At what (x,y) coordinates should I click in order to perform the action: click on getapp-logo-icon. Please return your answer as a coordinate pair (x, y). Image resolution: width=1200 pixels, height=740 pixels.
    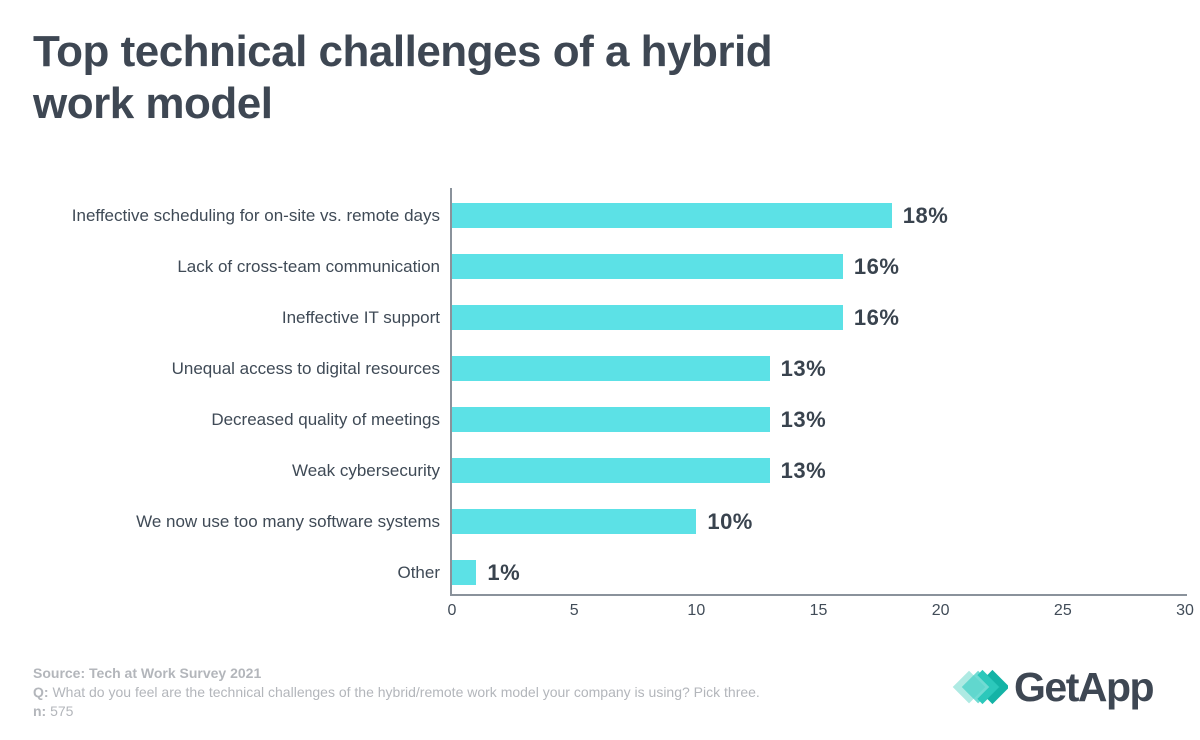
    Looking at the image, I should click on (980, 687).